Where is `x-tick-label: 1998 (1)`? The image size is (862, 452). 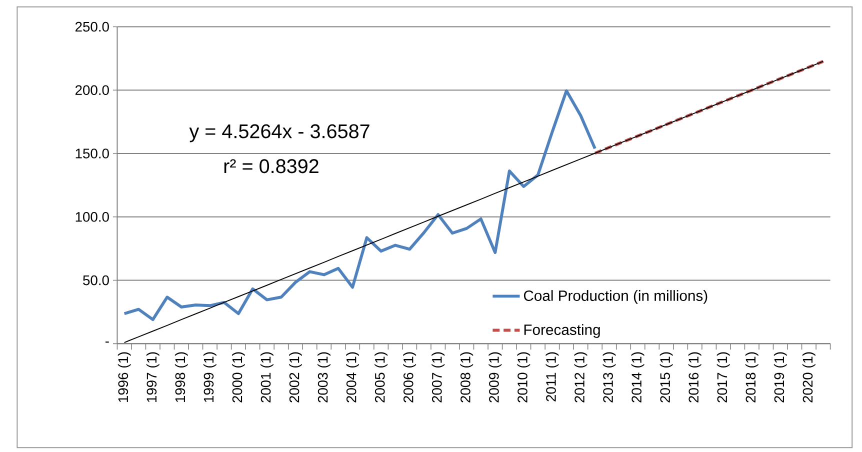
x-tick-label: 1998 (1) is located at coordinates (181, 377).